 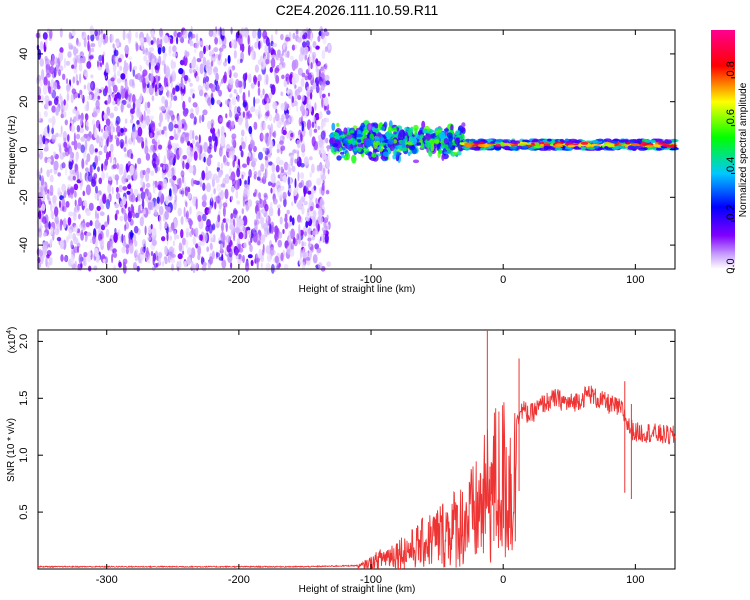 What do you see at coordinates (357, 589) in the screenshot?
I see `snr-x-label: Height of straight line (km)` at bounding box center [357, 589].